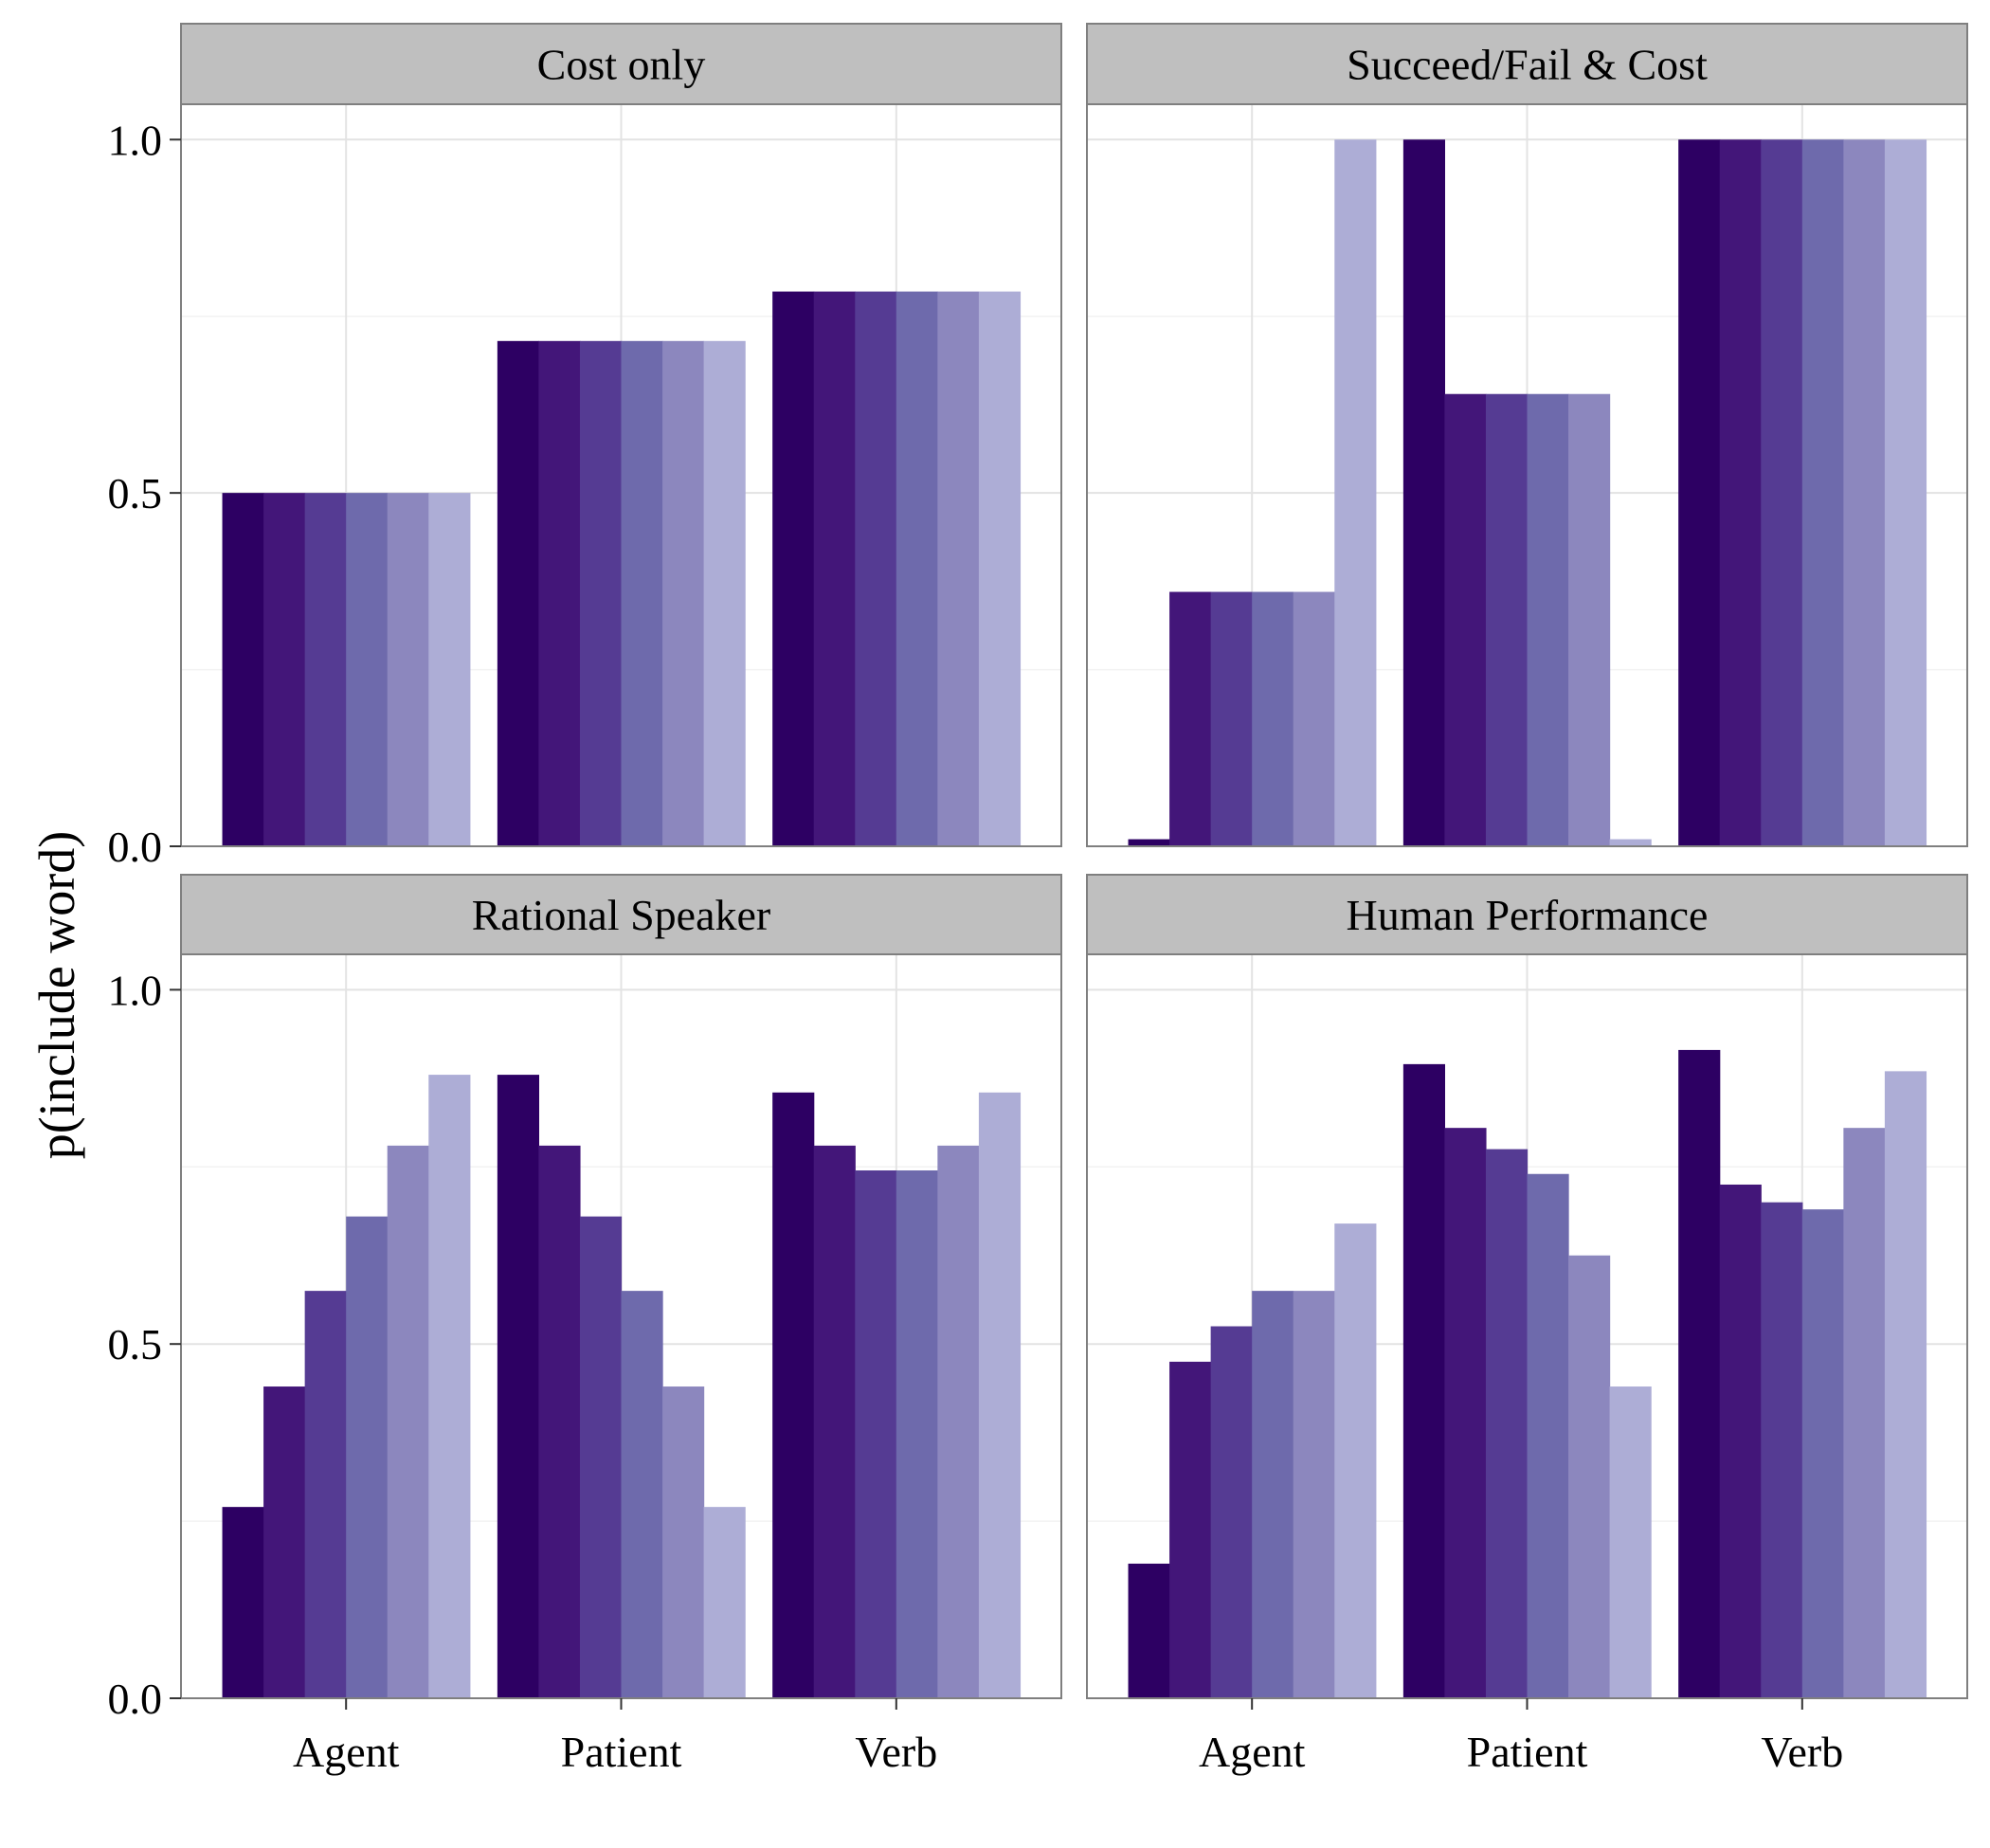 Image resolution: width=1990 pixels, height=1848 pixels. Describe the element at coordinates (56, 995) in the screenshot. I see `y-axis-label: p(include word)` at that location.